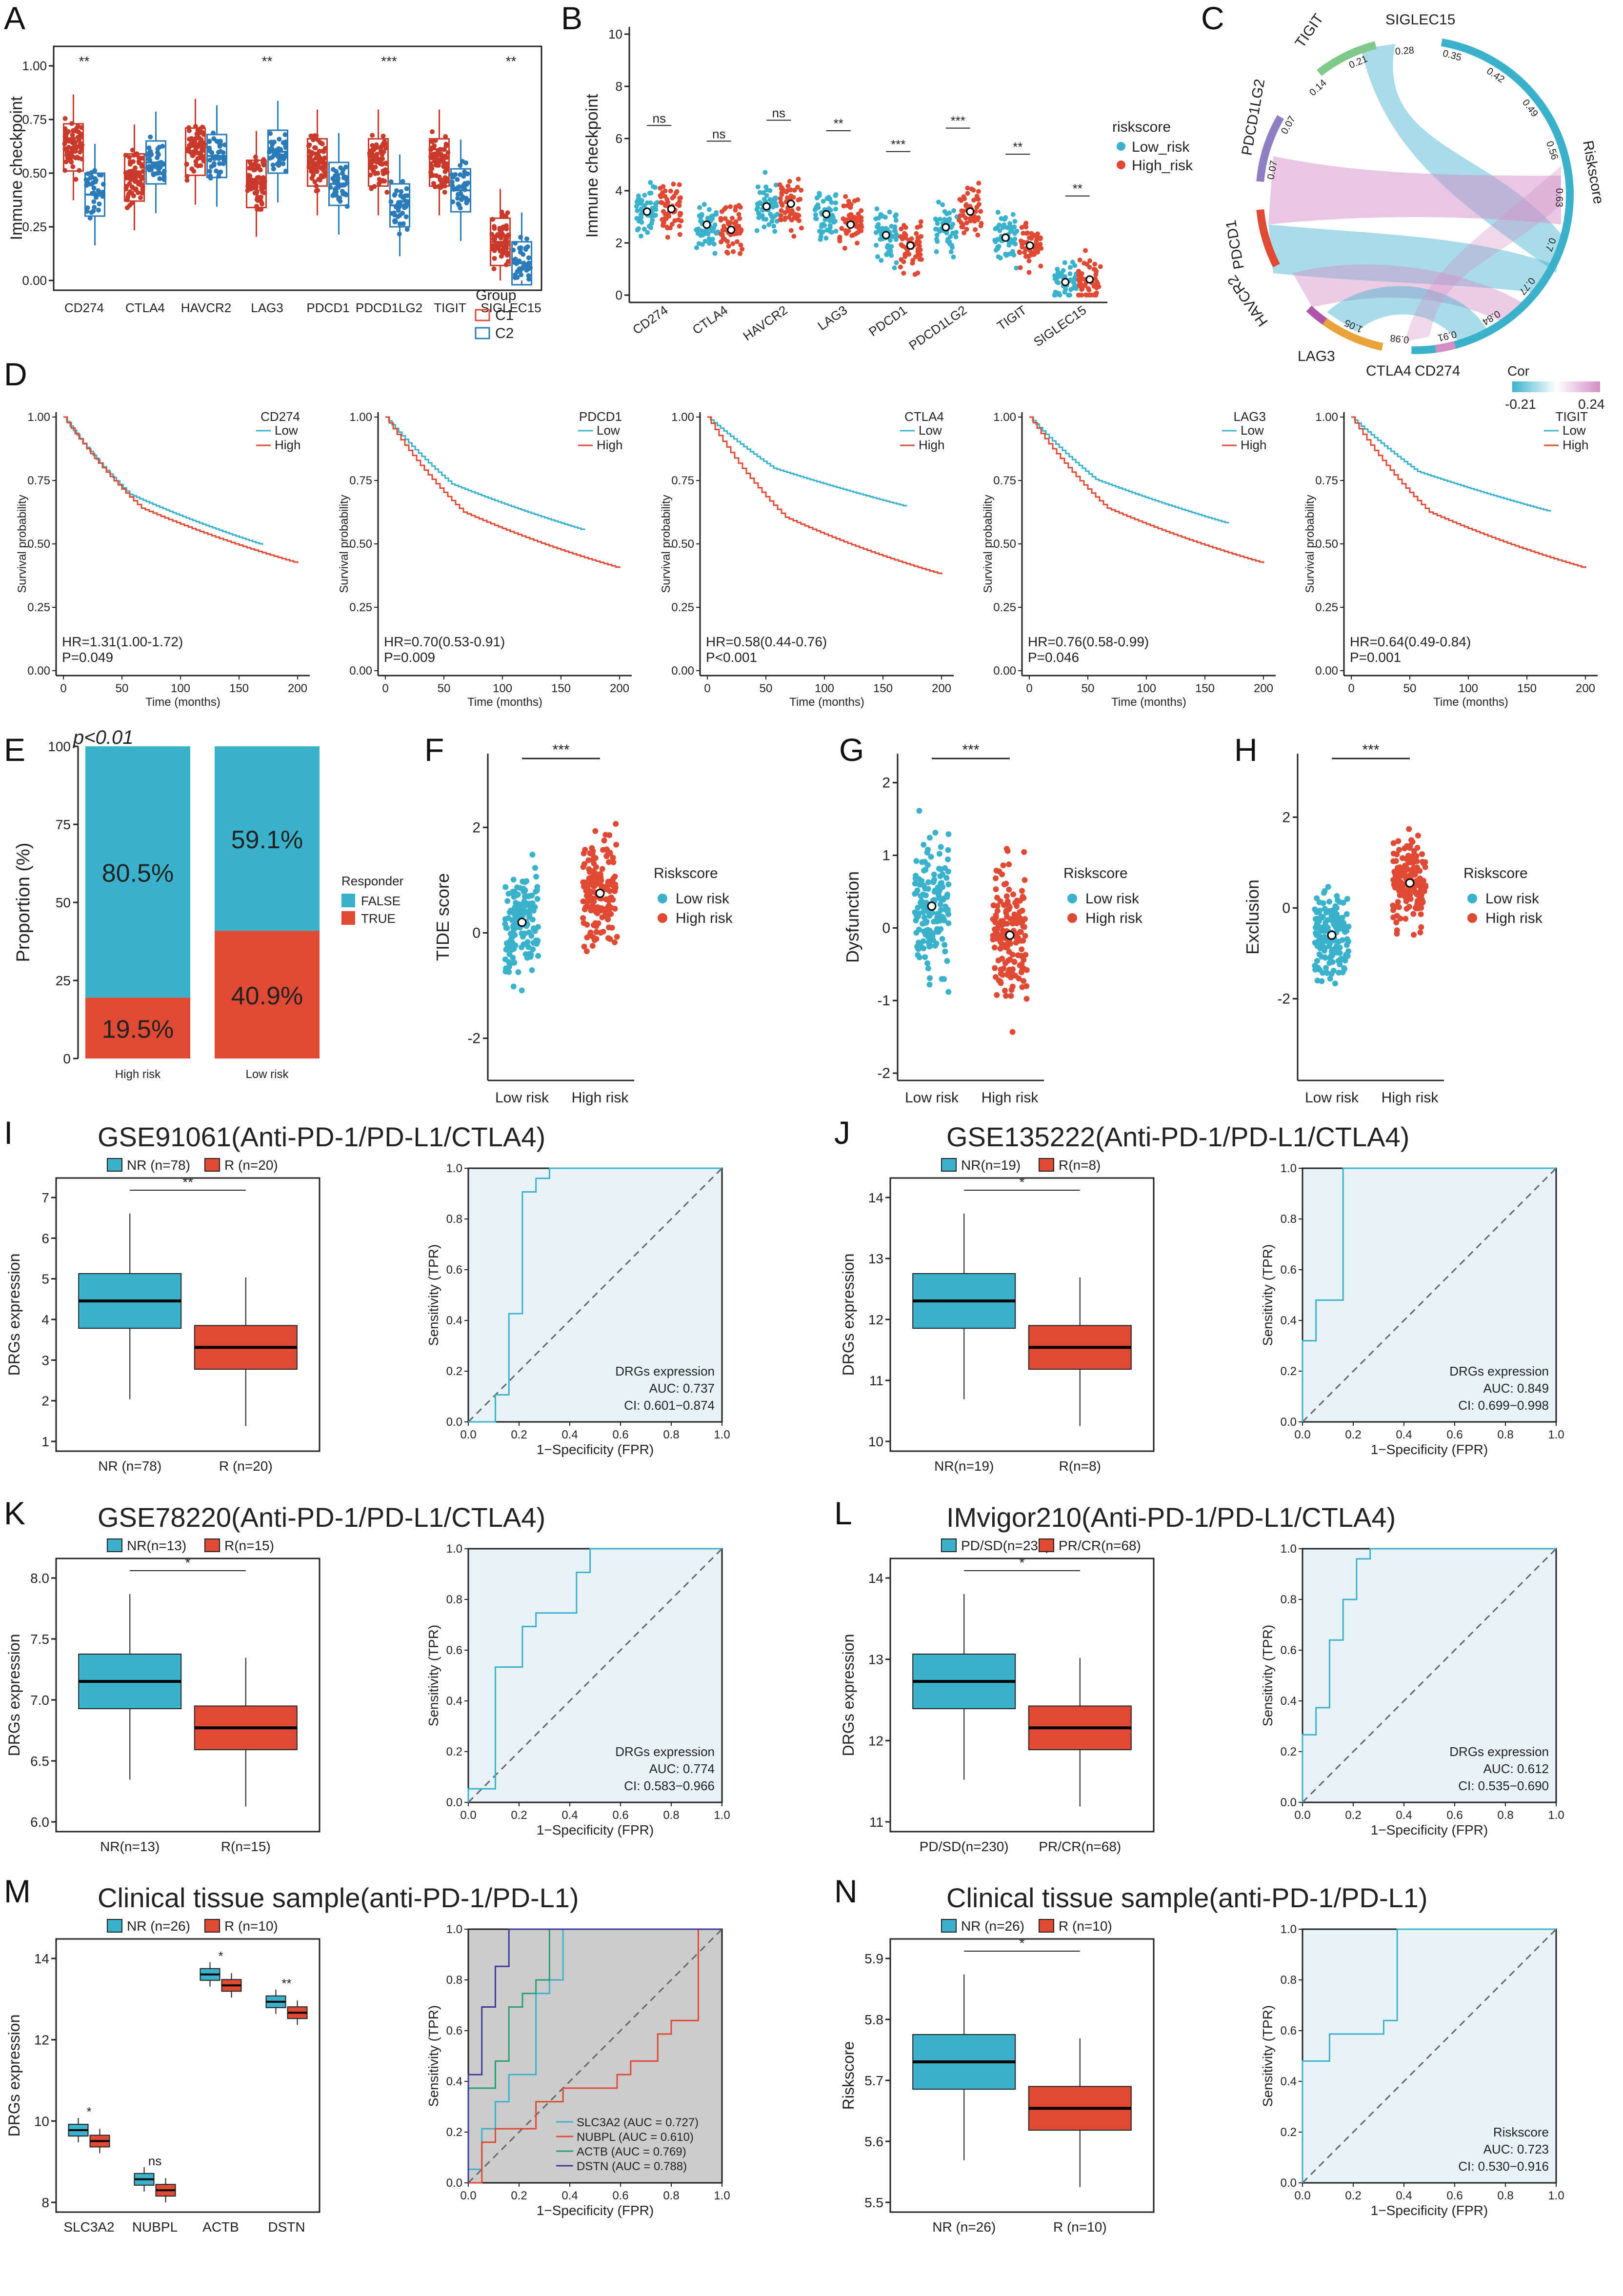 Image resolution: width=1623 pixels, height=2296 pixels. I want to click on roc-legend-nr: NR (n=26), so click(158, 1926).